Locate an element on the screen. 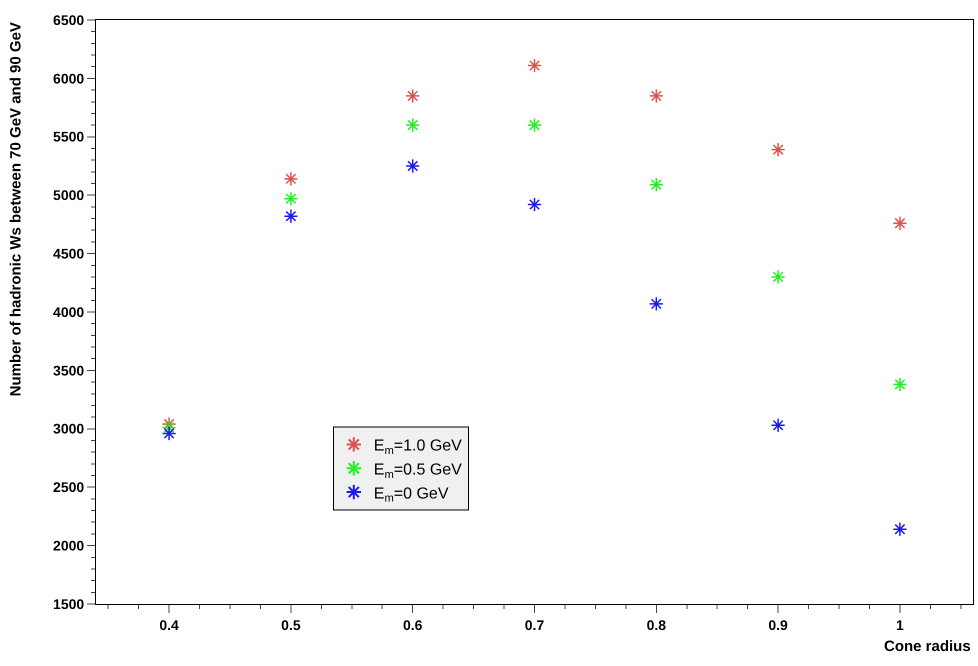 This screenshot has width=978, height=666. y-tick-label: 2000 is located at coordinates (68, 546).